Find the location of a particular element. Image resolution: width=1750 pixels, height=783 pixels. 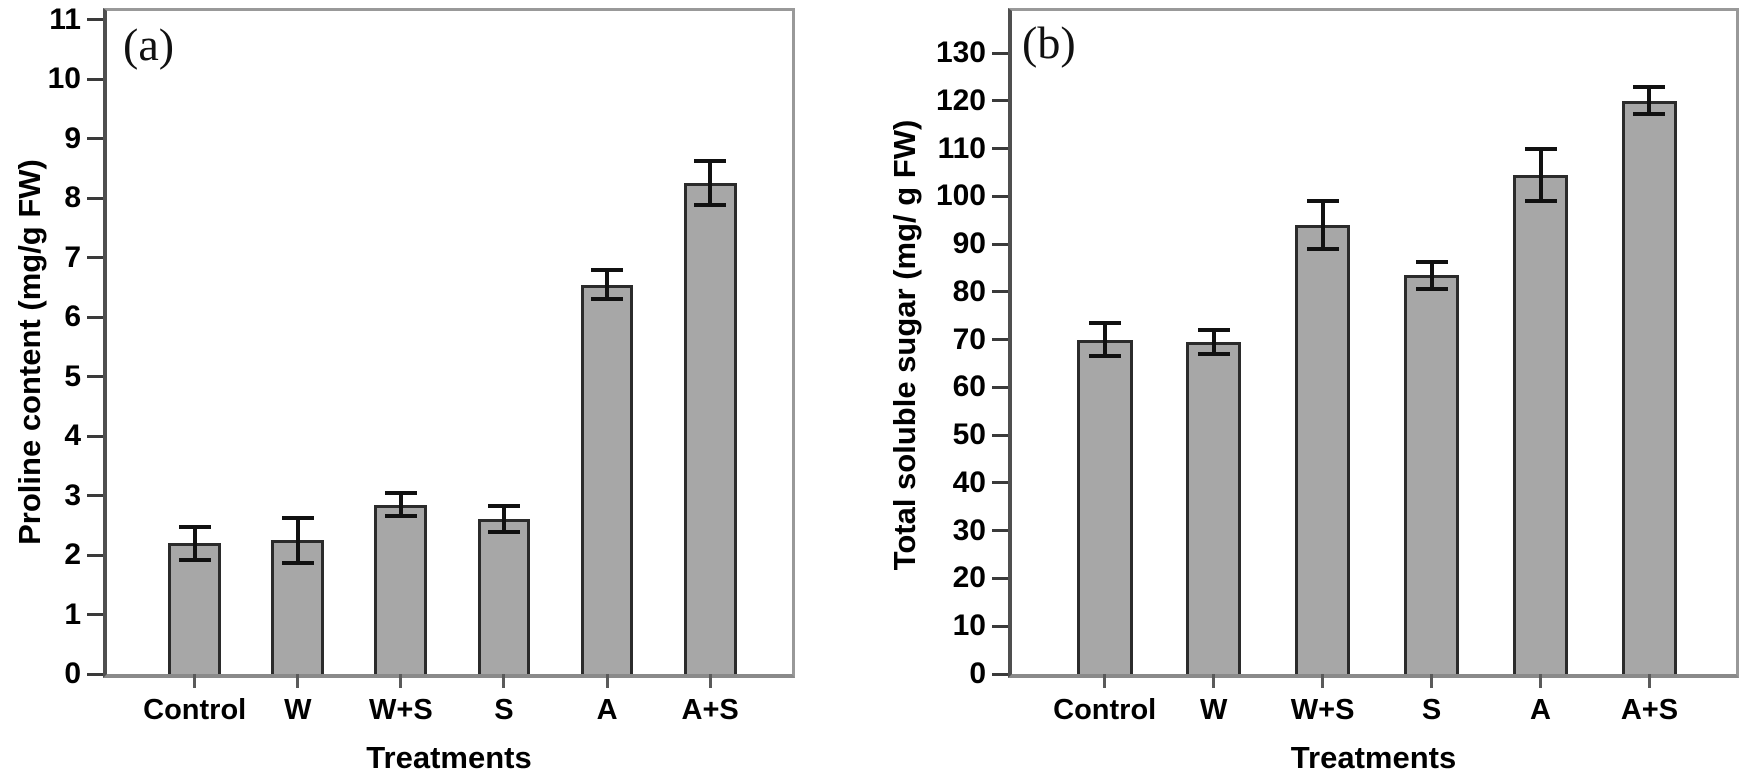

y-tick-label: 100 is located at coordinates (960, 196).